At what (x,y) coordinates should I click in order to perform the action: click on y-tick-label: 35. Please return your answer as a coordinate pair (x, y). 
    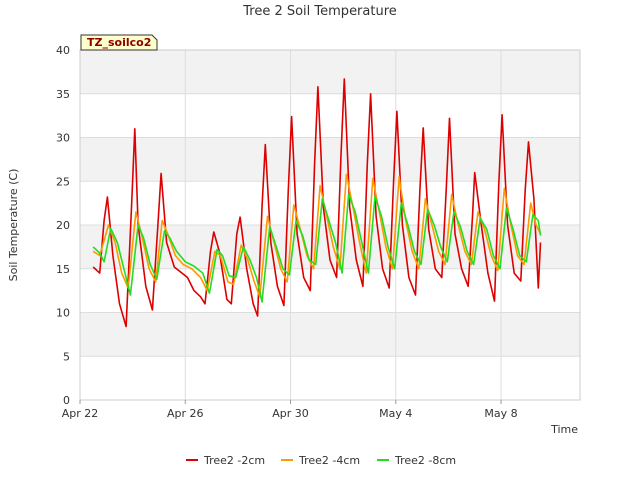
    Looking at the image, I should click on (63, 94).